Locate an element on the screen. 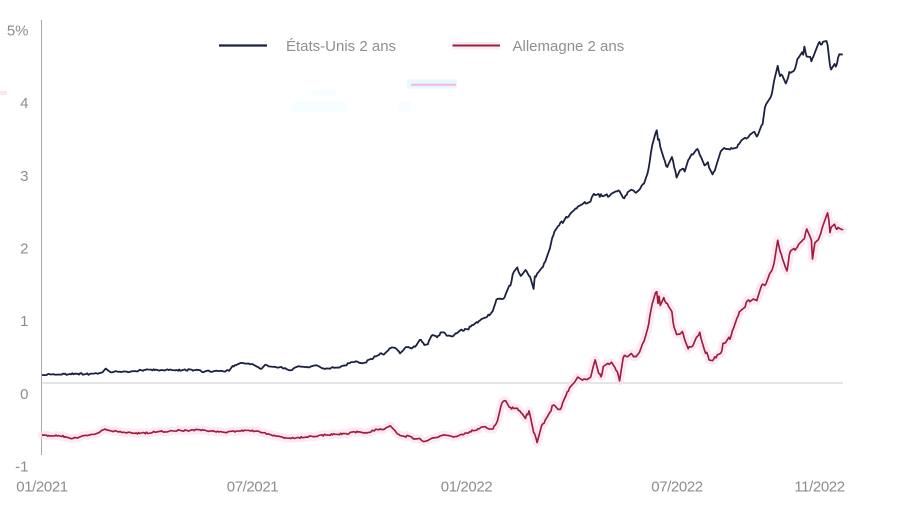  svg-text: 1 is located at coordinates (24, 321).